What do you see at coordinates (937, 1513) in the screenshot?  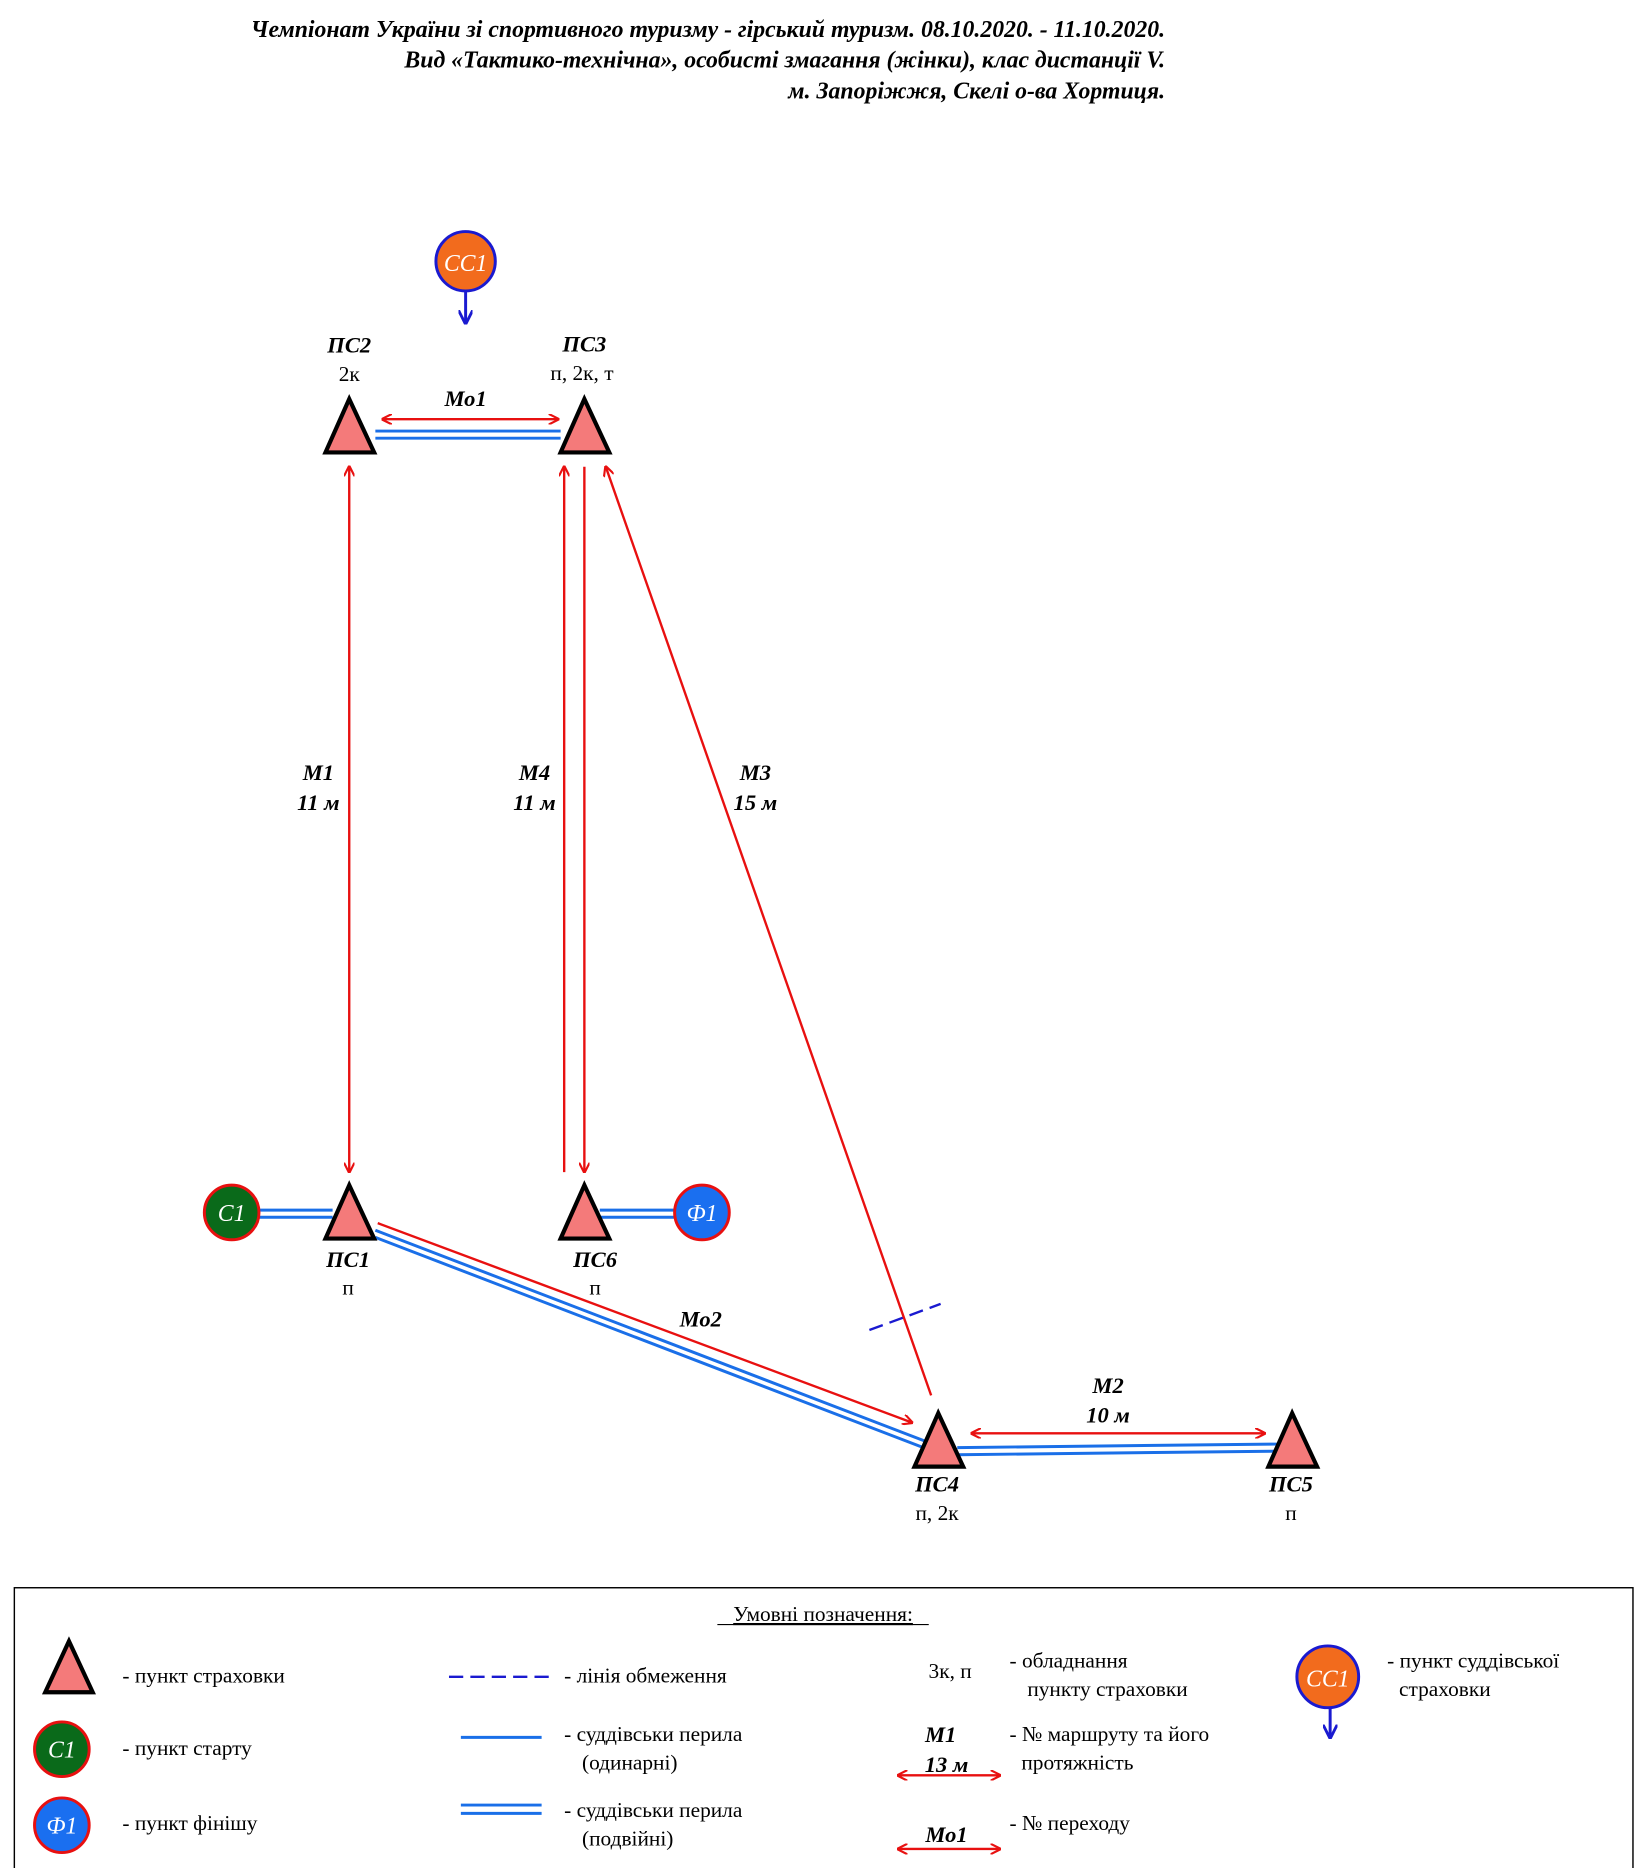 I see `svg-text: п, 2к` at bounding box center [937, 1513].